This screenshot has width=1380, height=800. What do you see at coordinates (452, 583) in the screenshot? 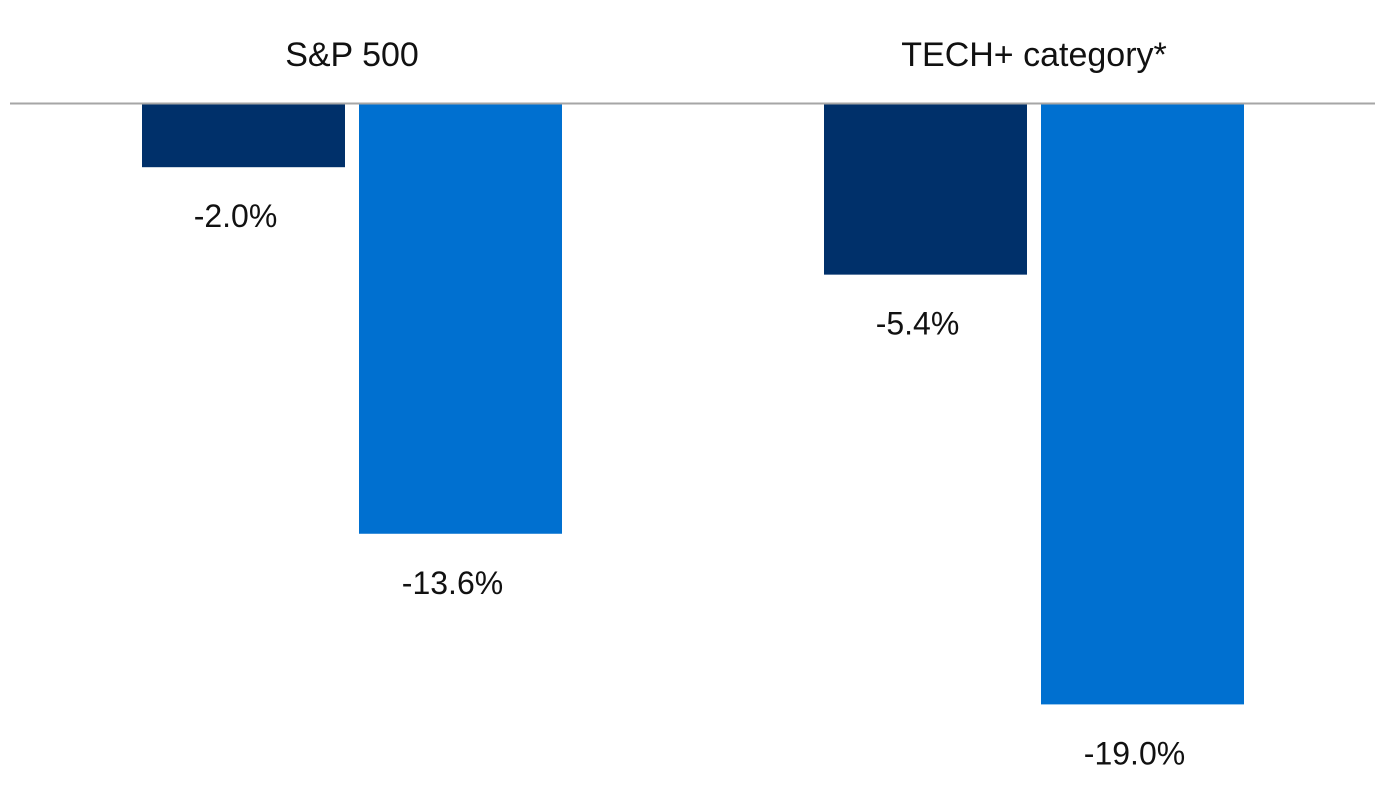
I see `value-label-s-p-500-series-2: -13.6%` at bounding box center [452, 583].